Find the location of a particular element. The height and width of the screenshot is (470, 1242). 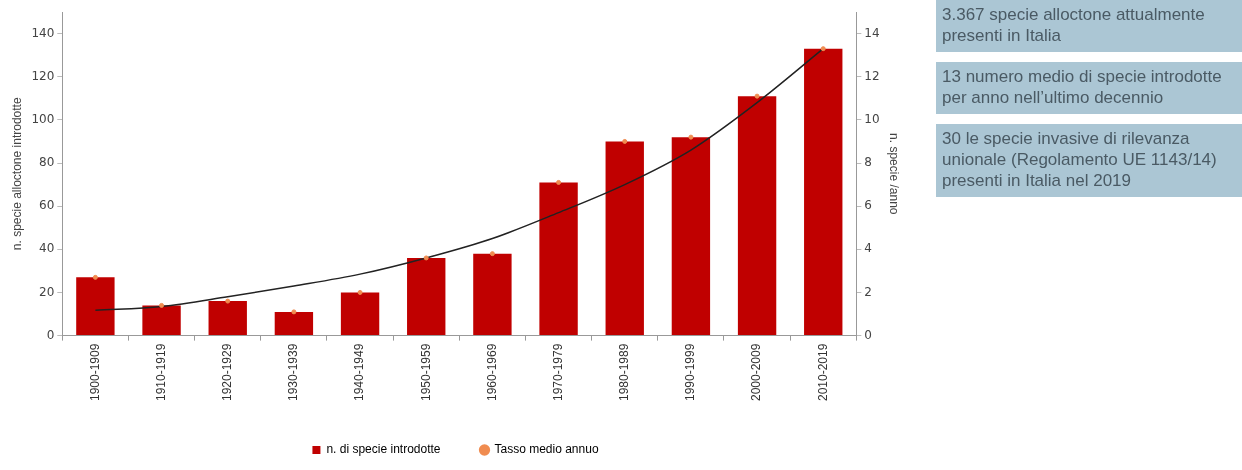

x-tick-label: 1970-1979 is located at coordinates (557, 372).